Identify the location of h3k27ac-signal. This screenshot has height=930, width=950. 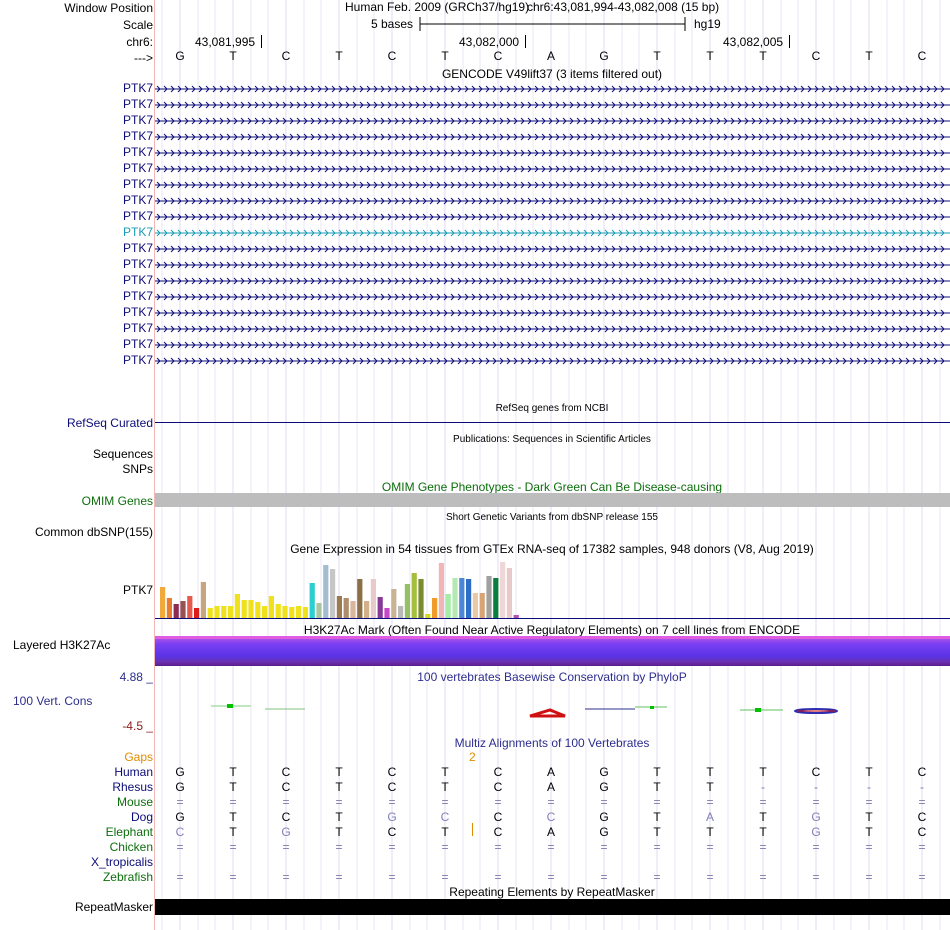
(552, 651).